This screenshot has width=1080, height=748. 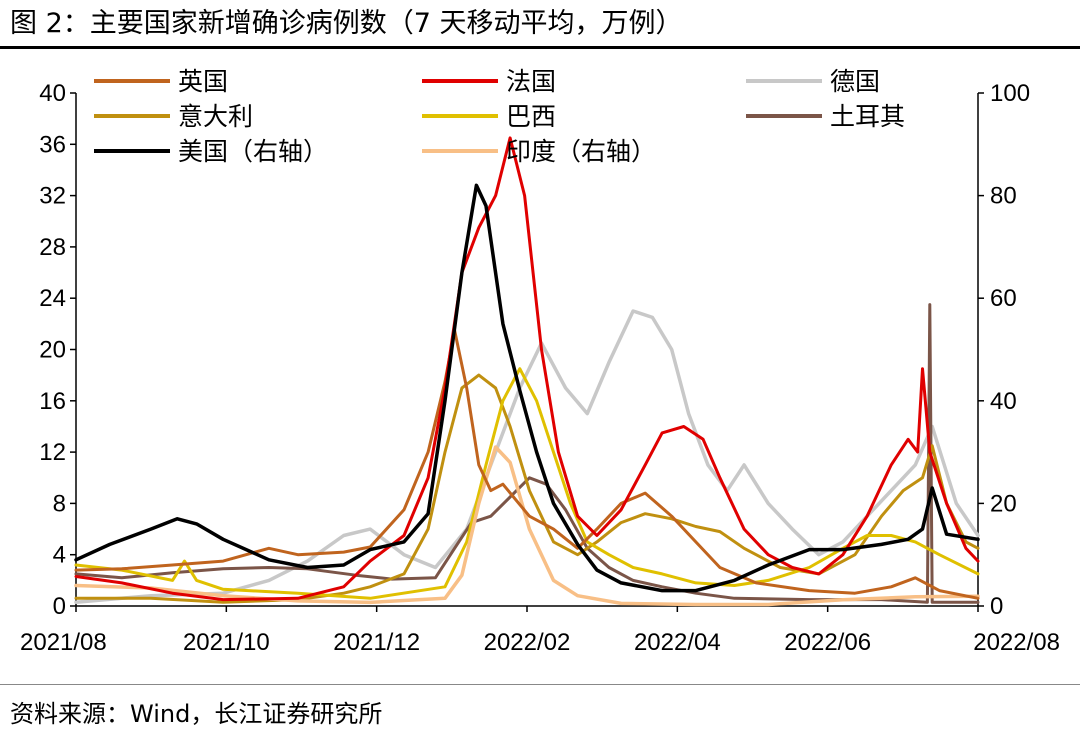 I want to click on legend-label: 巴西, so click(x=531, y=116).